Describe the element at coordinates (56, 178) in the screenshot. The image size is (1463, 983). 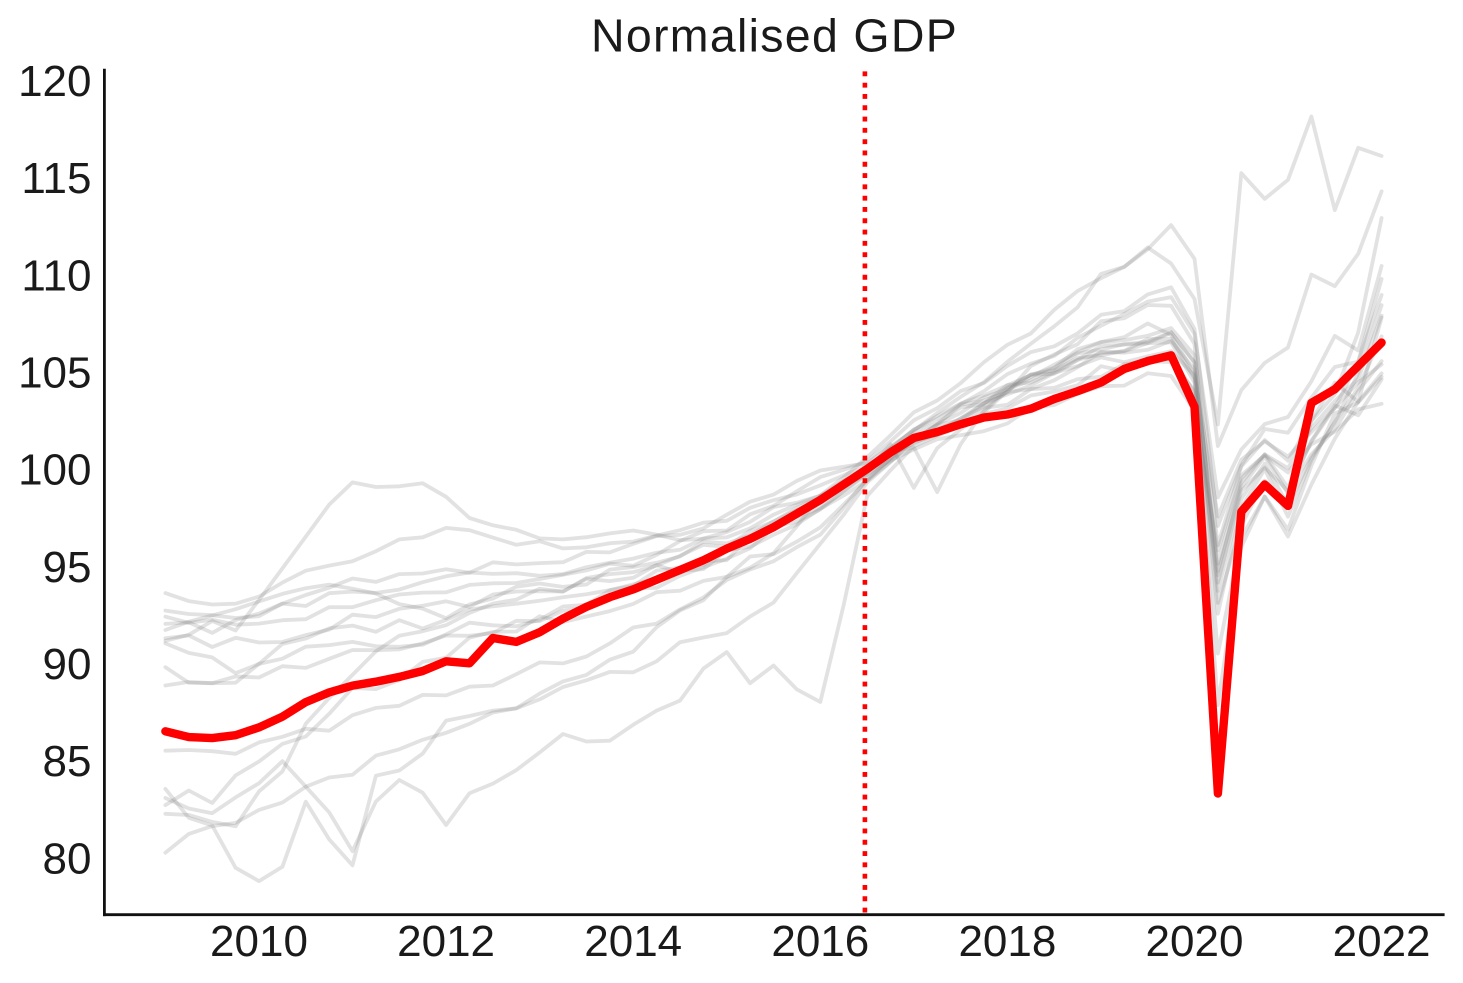
I see `svg-text: 115` at that location.